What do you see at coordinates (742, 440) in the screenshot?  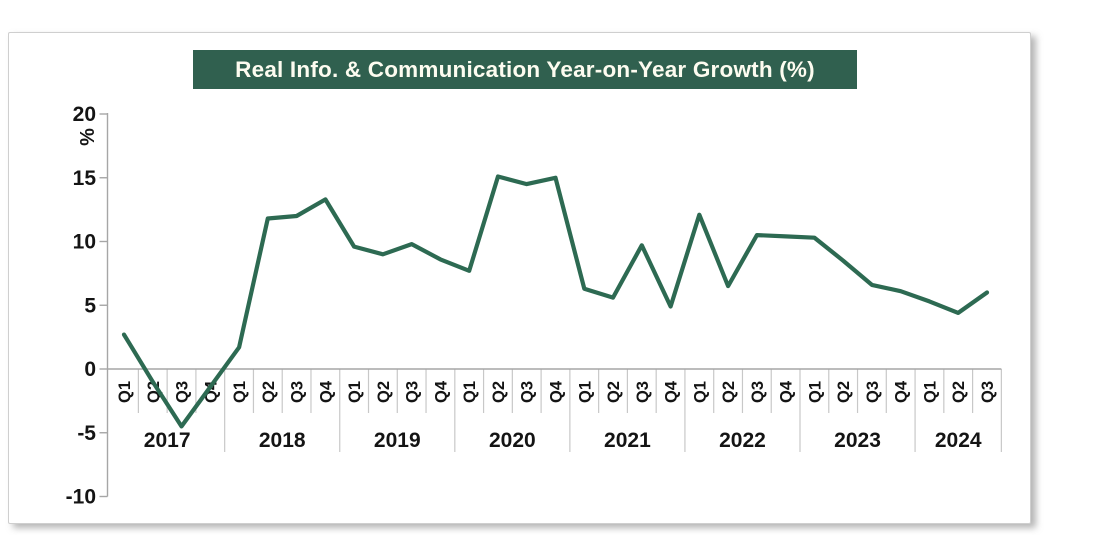 I see `year-label: 2022` at bounding box center [742, 440].